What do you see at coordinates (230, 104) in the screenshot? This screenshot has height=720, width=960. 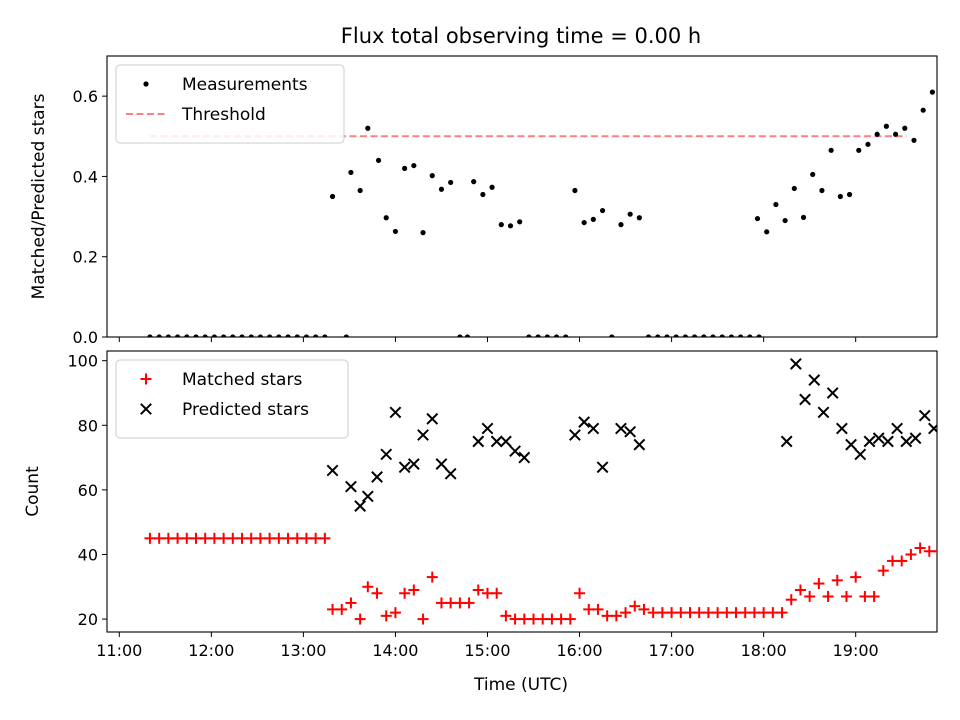 I see `legend: Measurements Threshold` at bounding box center [230, 104].